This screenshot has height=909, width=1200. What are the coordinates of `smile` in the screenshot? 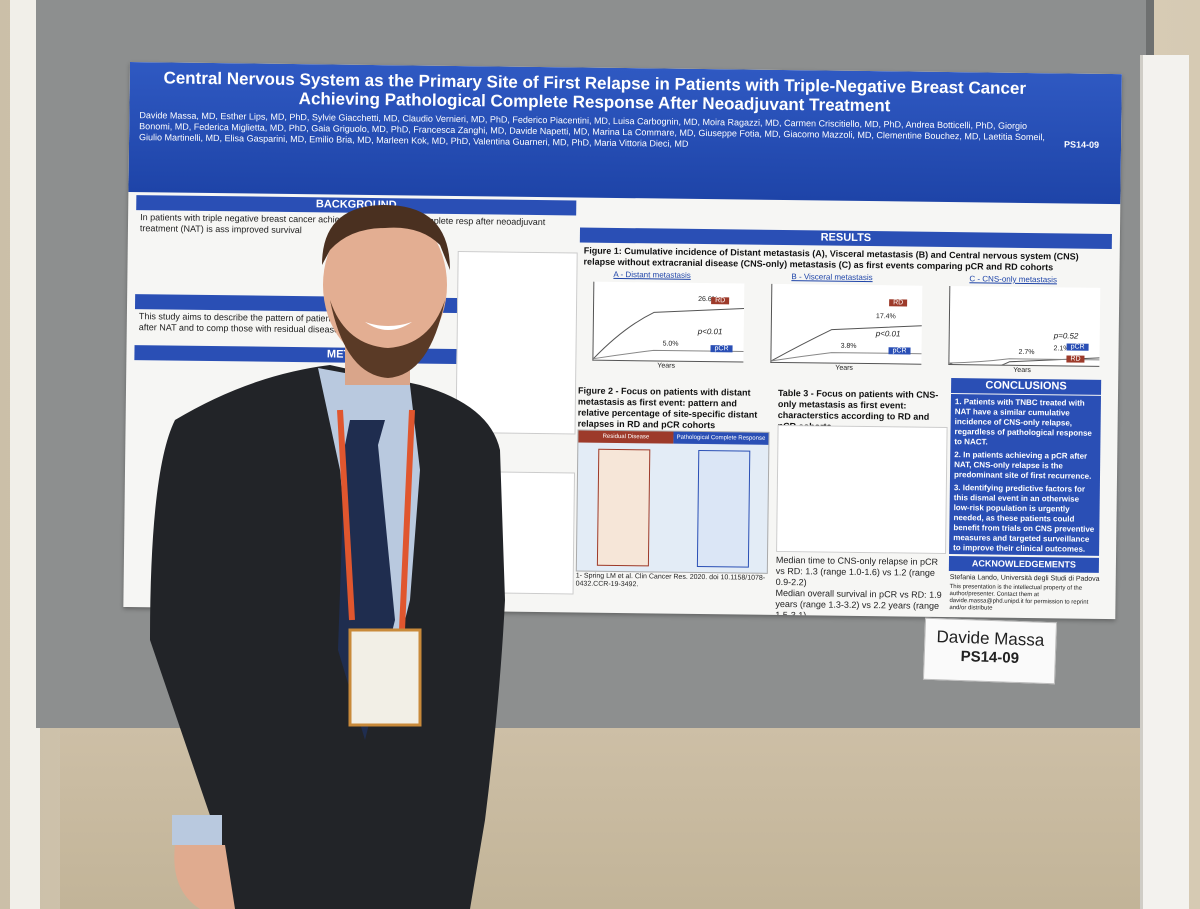 It's located at (388, 326).